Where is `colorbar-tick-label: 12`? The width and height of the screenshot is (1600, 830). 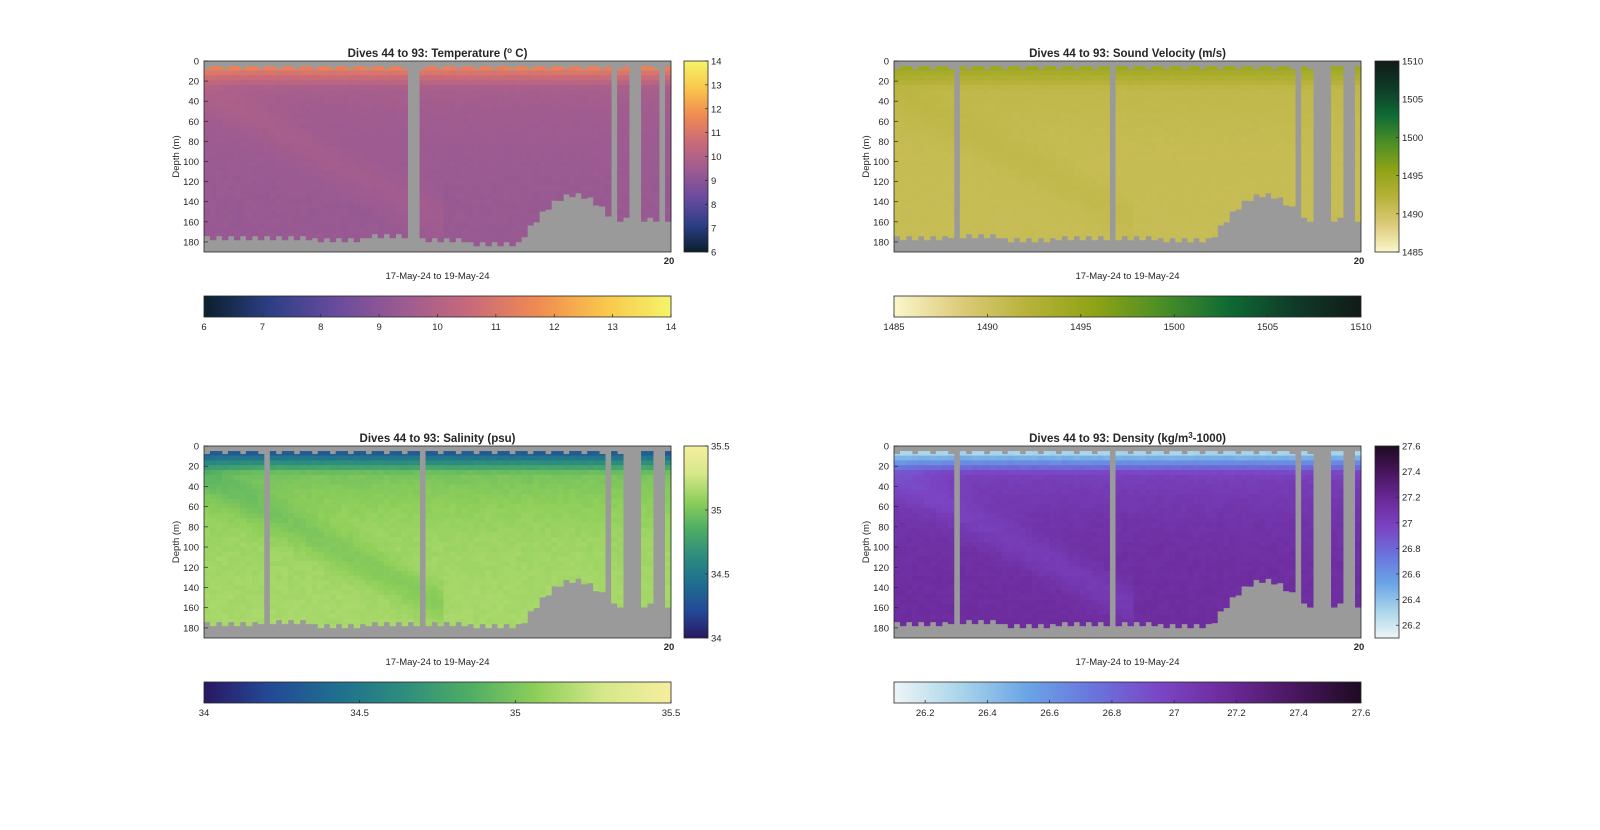
colorbar-tick-label: 12 is located at coordinates (716, 109).